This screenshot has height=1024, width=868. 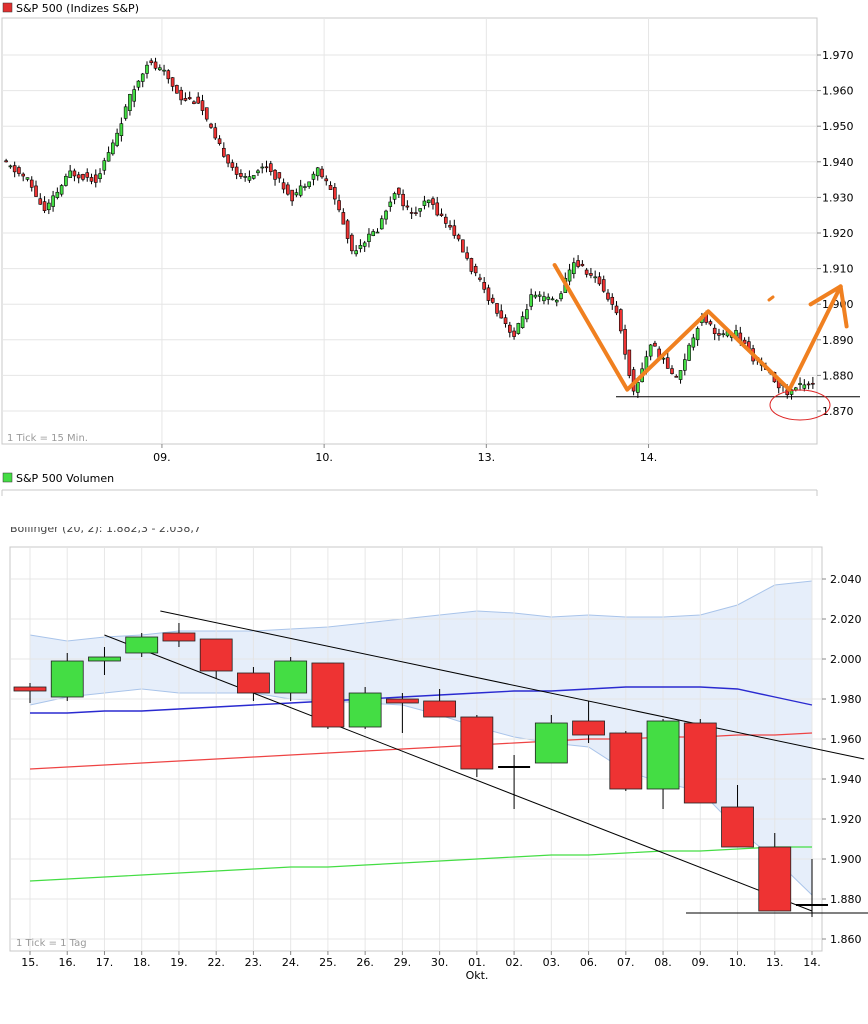 I want to click on intraday-y-tick-label: 1.910, so click(x=838, y=269).